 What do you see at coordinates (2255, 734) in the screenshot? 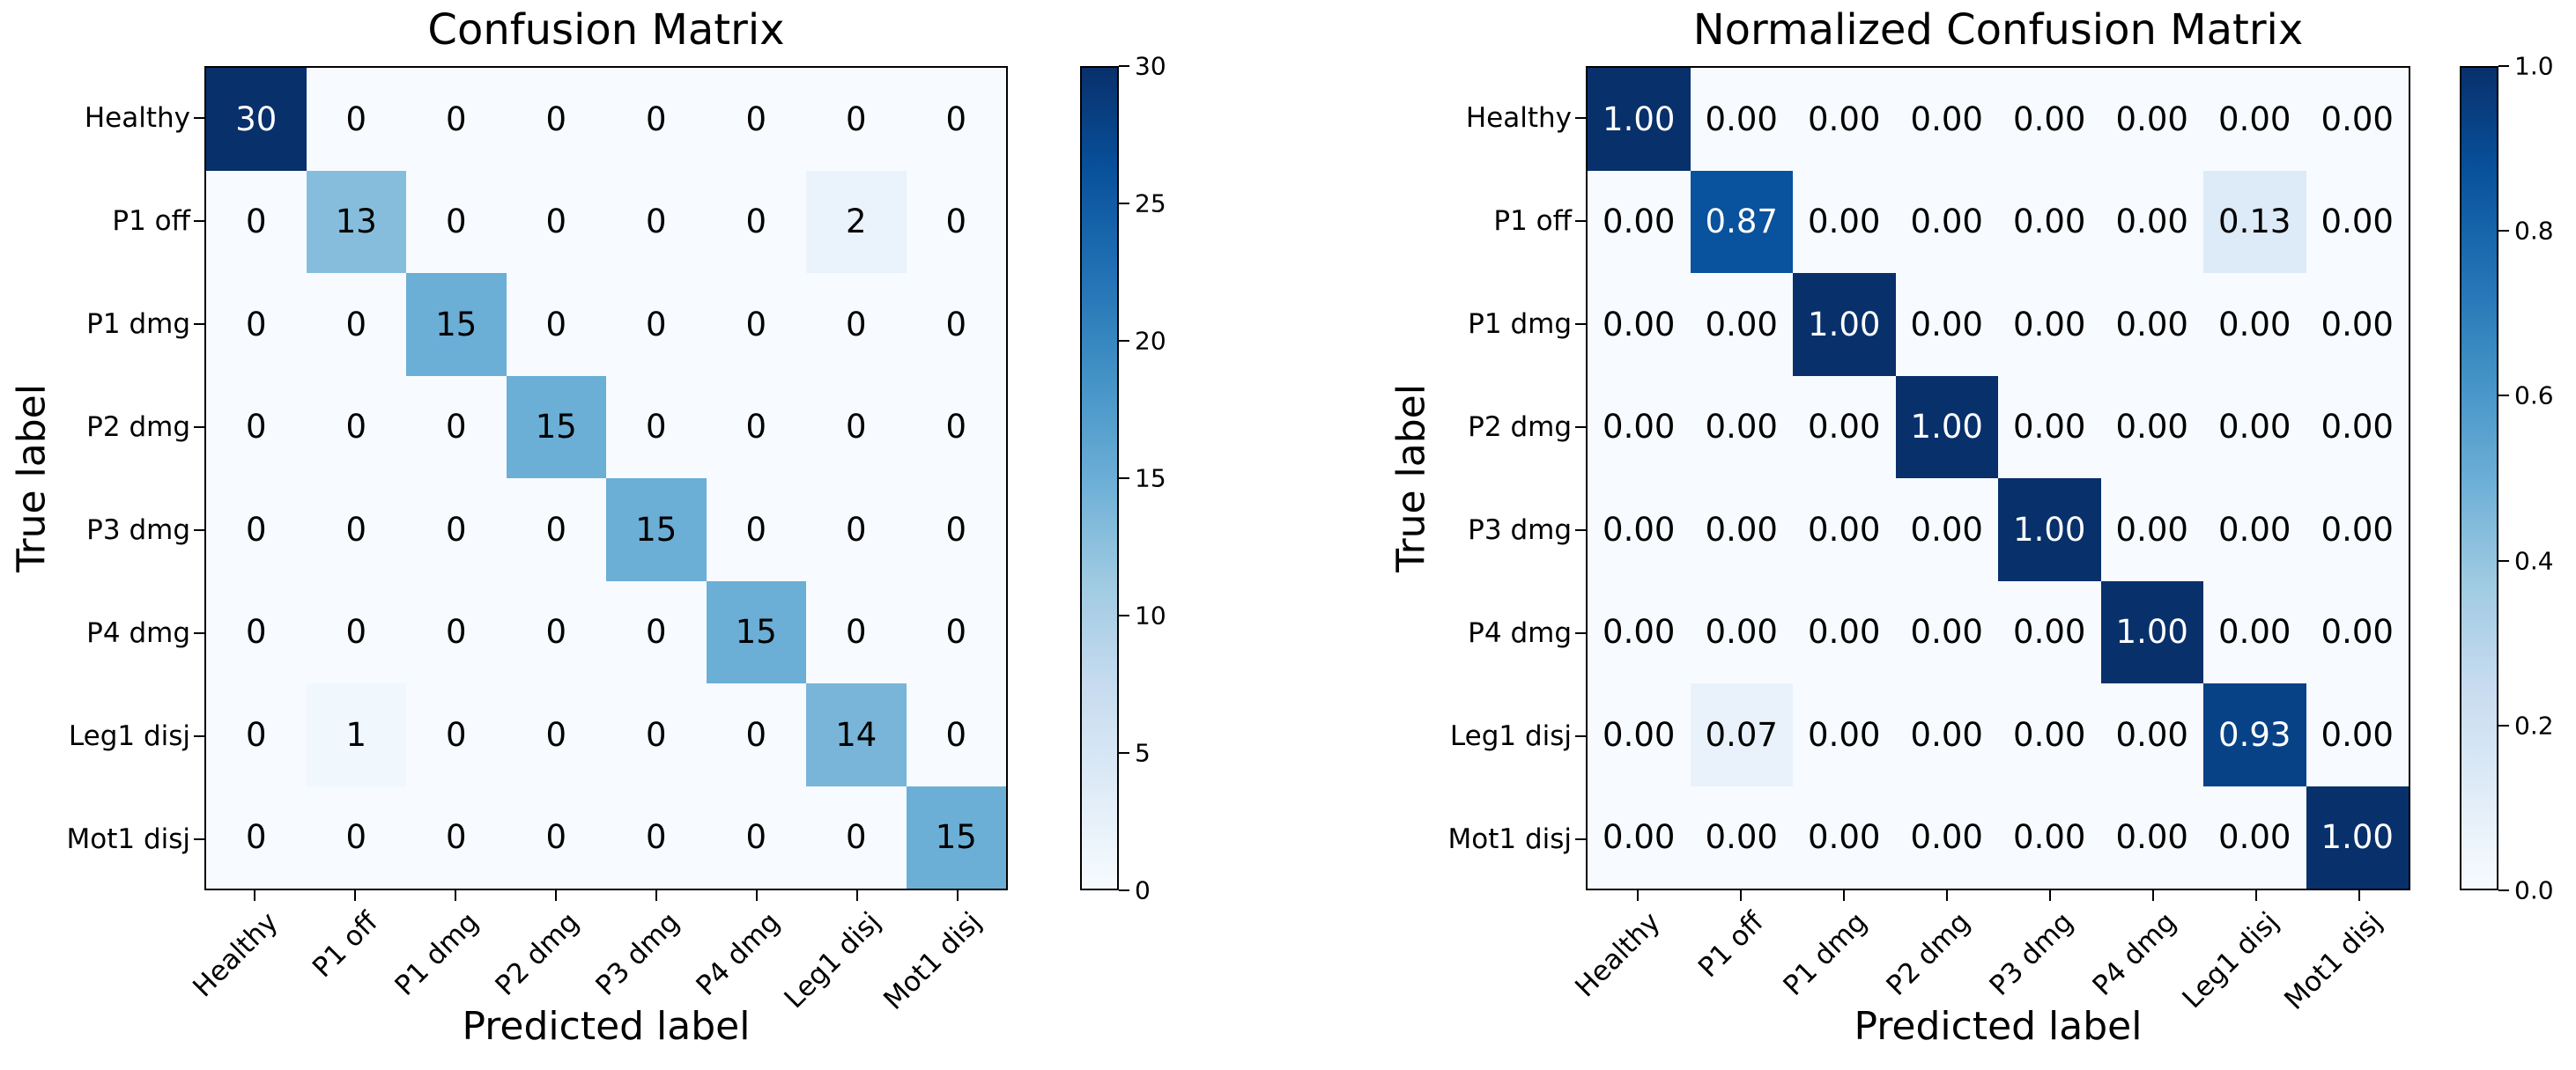
I see `matrix-cell: 0.93` at bounding box center [2255, 734].